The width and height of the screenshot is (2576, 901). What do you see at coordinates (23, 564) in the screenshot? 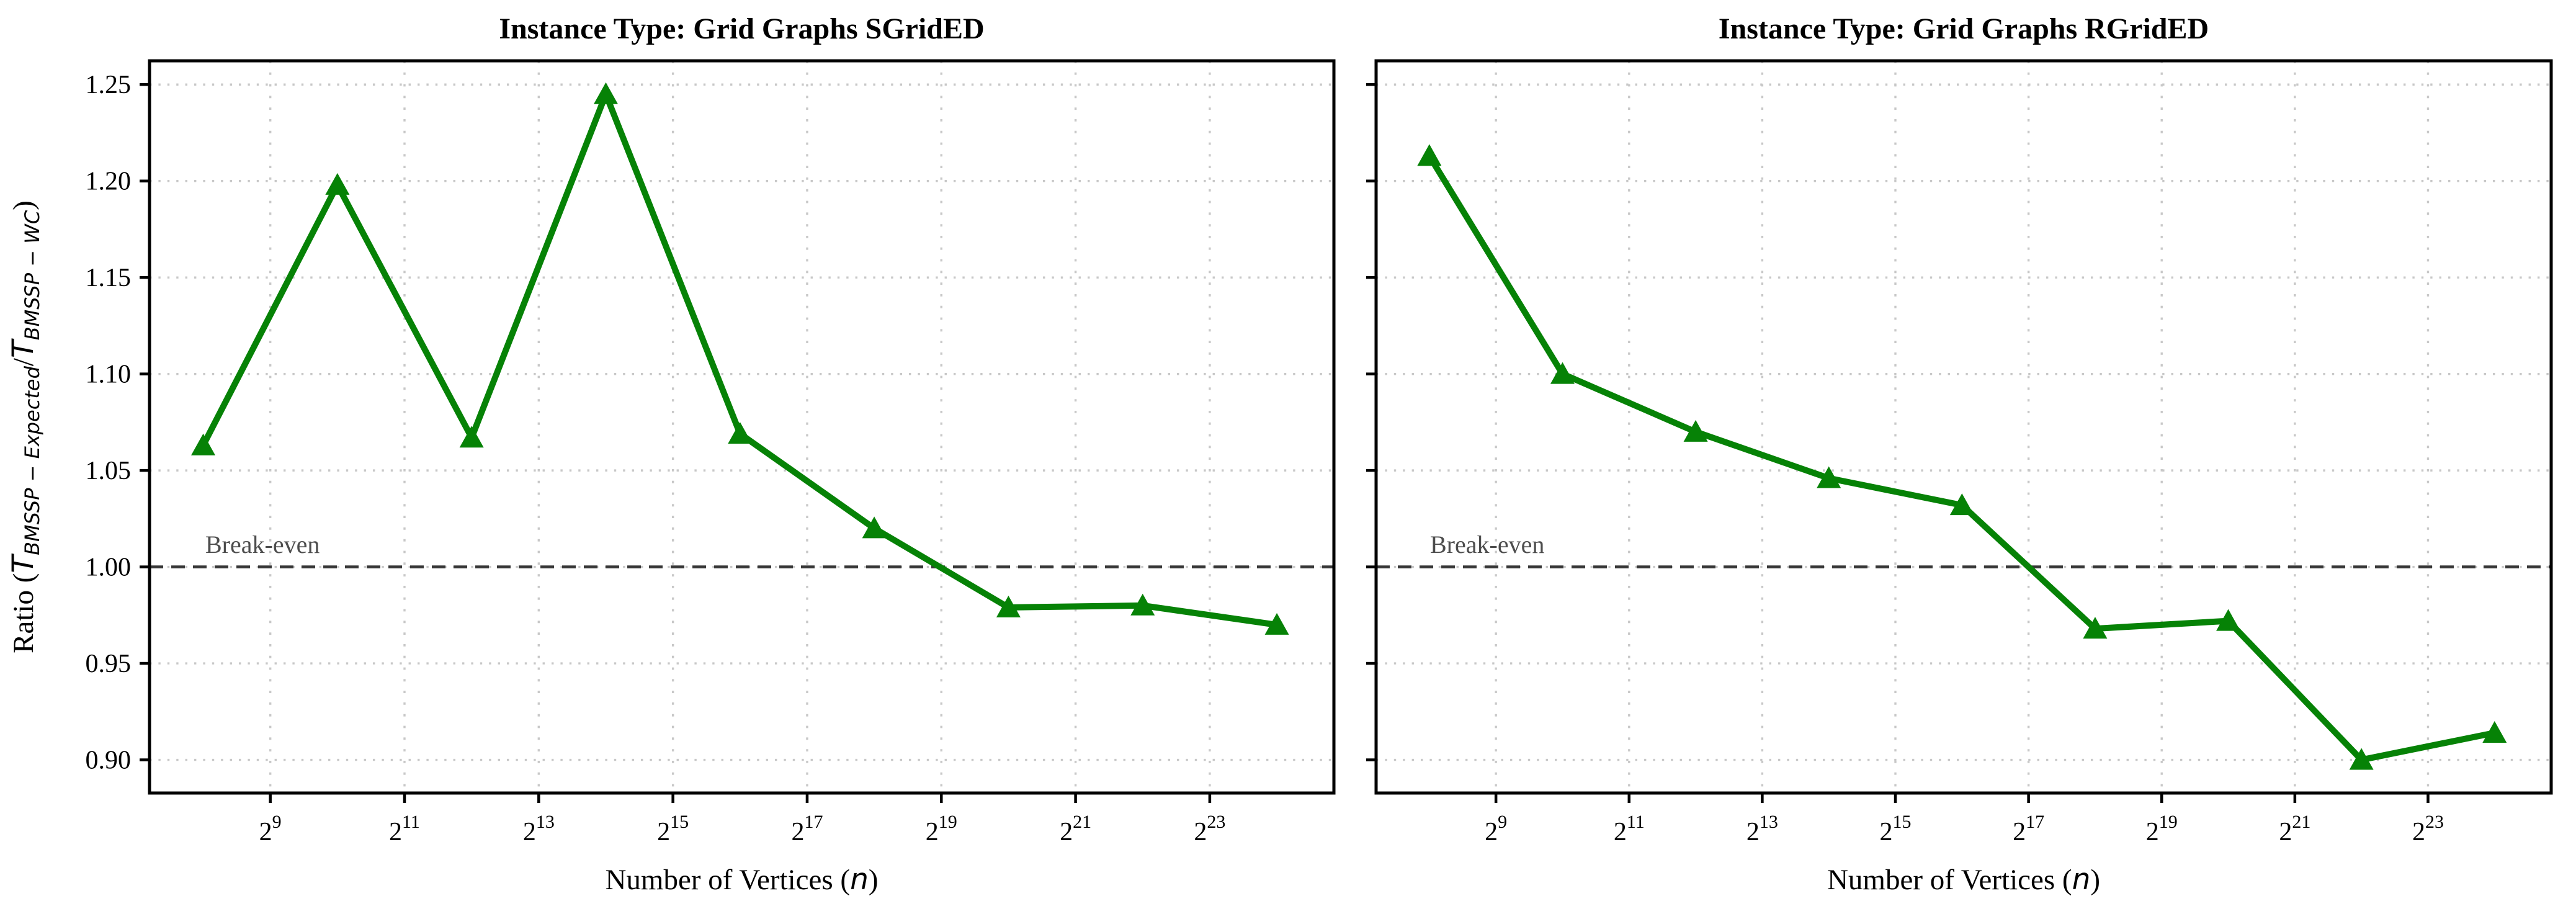
I see `y-label-numerator-symbol: T` at bounding box center [23, 564].